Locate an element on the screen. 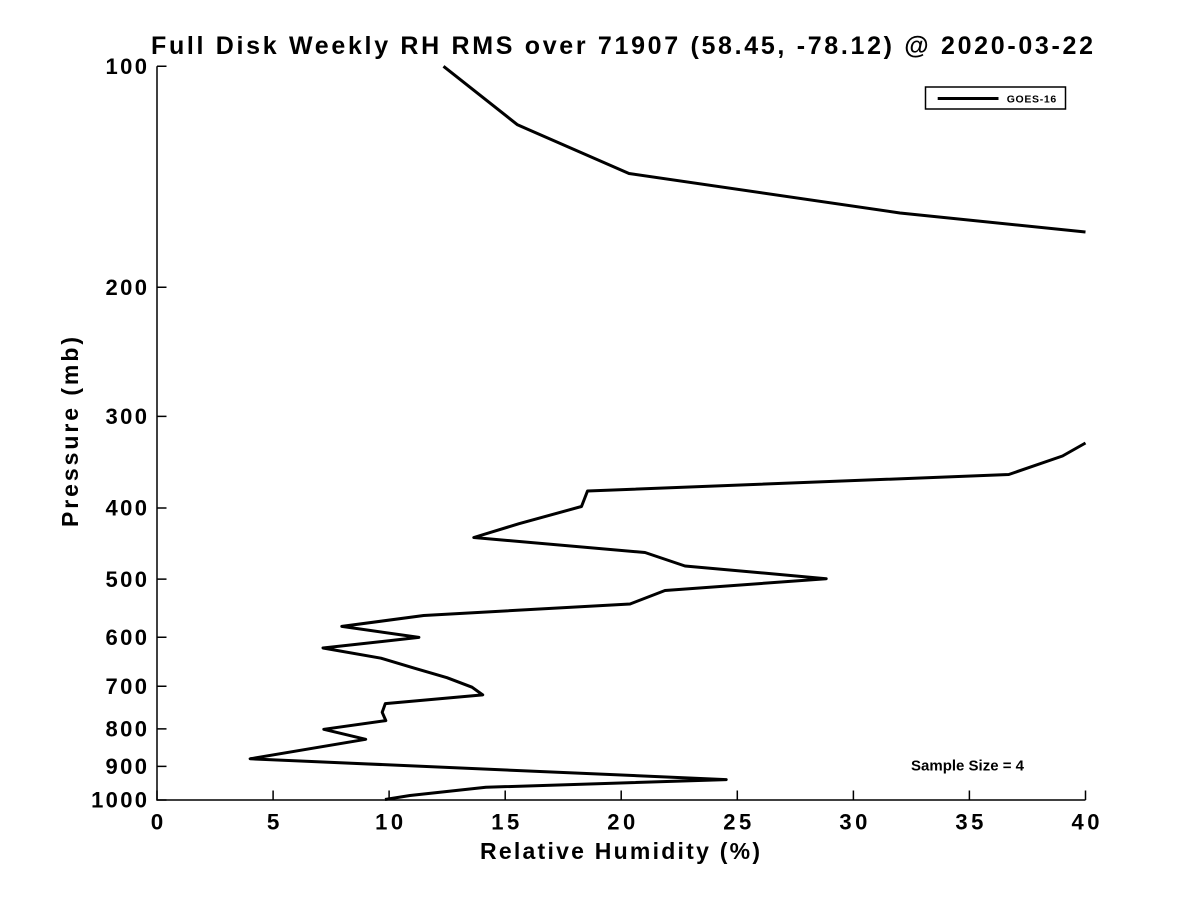  svg-text: Pressure (mb) is located at coordinates (70, 432).